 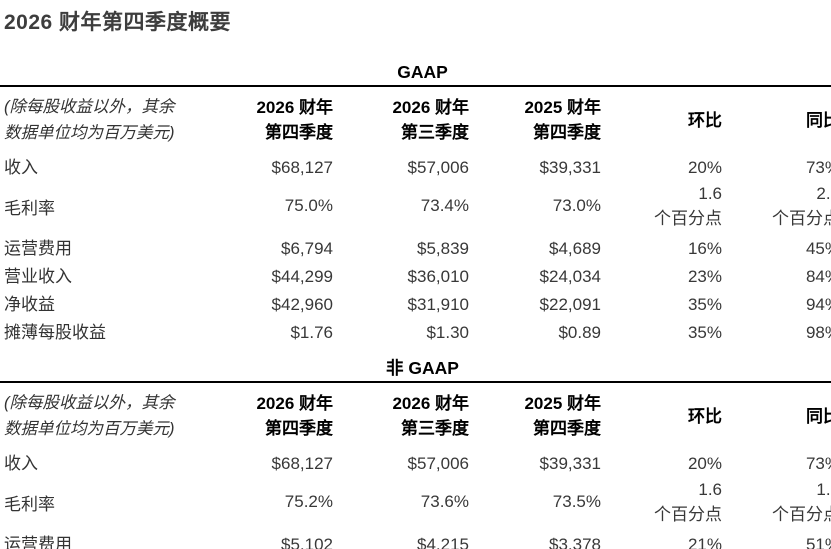 What do you see at coordinates (302, 276) in the screenshot?
I see `cell-q4-2026: $44,299` at bounding box center [302, 276].